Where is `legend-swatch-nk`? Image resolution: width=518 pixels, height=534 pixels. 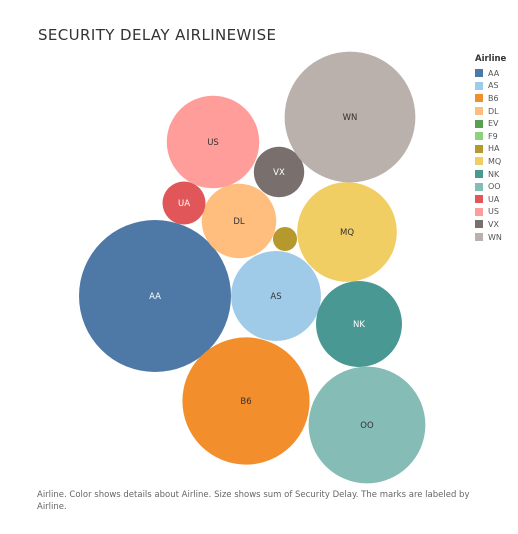
legend-swatch-nk is located at coordinates (479, 174).